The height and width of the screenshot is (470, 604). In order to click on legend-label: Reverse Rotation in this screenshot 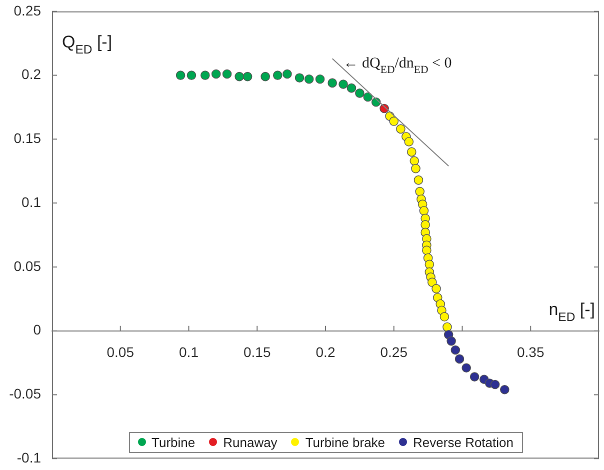, I will do `click(463, 442)`.